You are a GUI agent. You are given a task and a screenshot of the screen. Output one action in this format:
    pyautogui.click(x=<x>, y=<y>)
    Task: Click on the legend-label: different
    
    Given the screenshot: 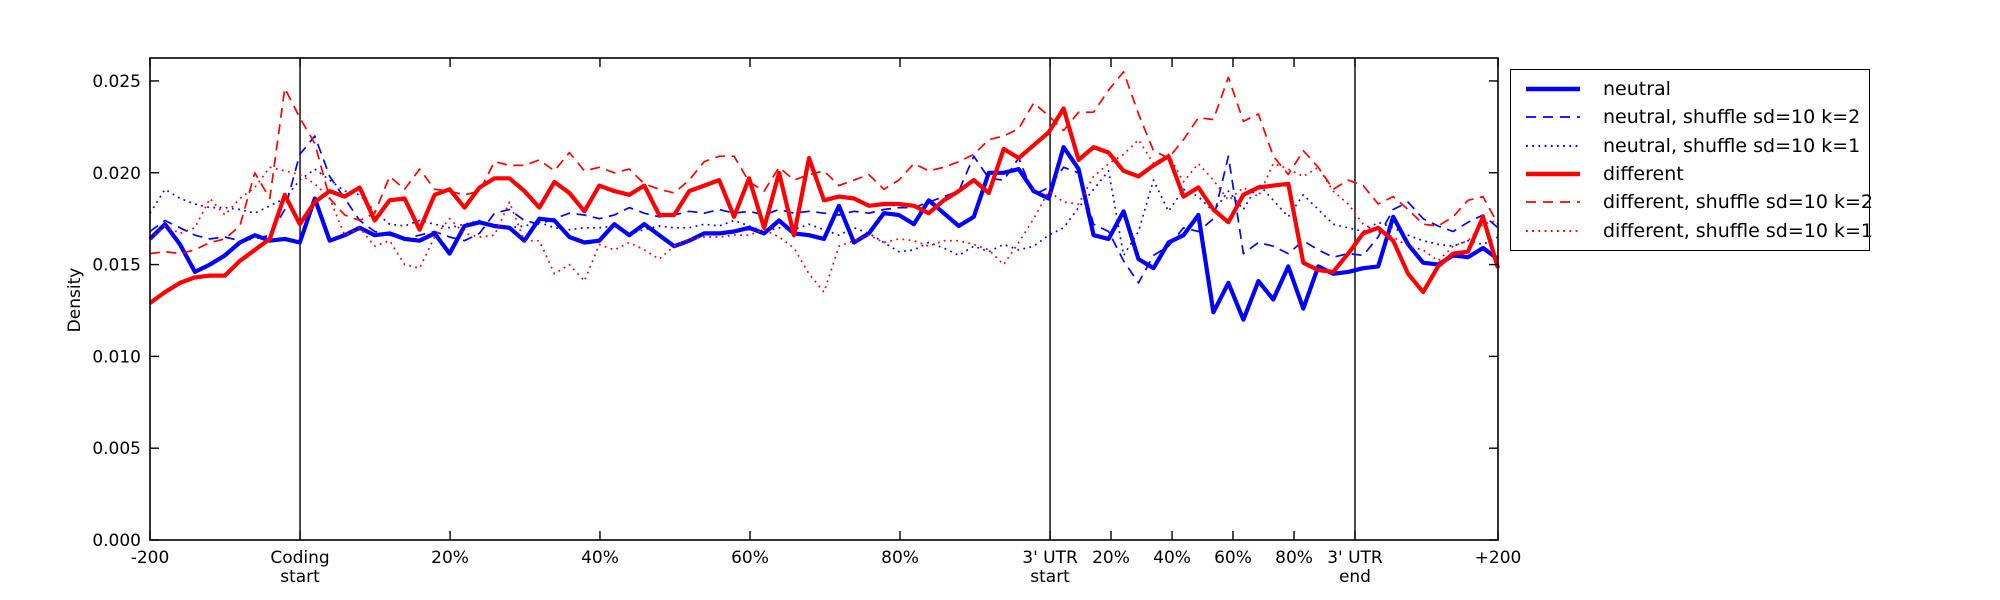 What is the action you would take?
    pyautogui.click(x=1643, y=174)
    